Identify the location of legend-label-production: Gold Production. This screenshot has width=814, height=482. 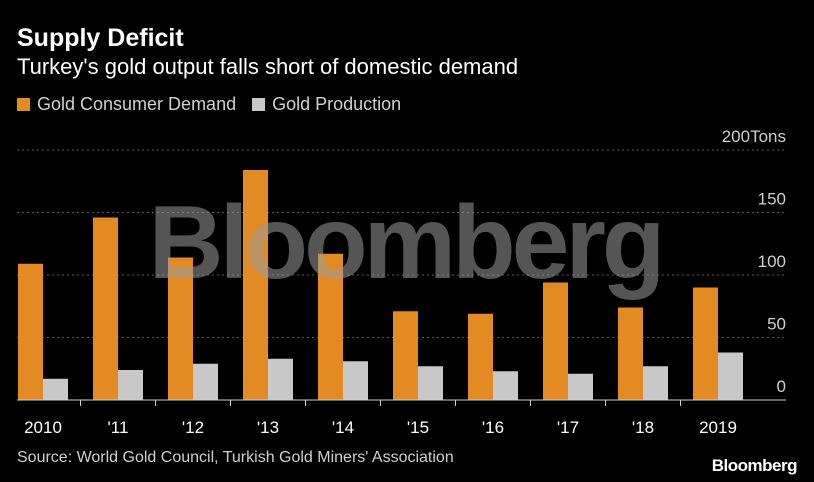
(337, 104).